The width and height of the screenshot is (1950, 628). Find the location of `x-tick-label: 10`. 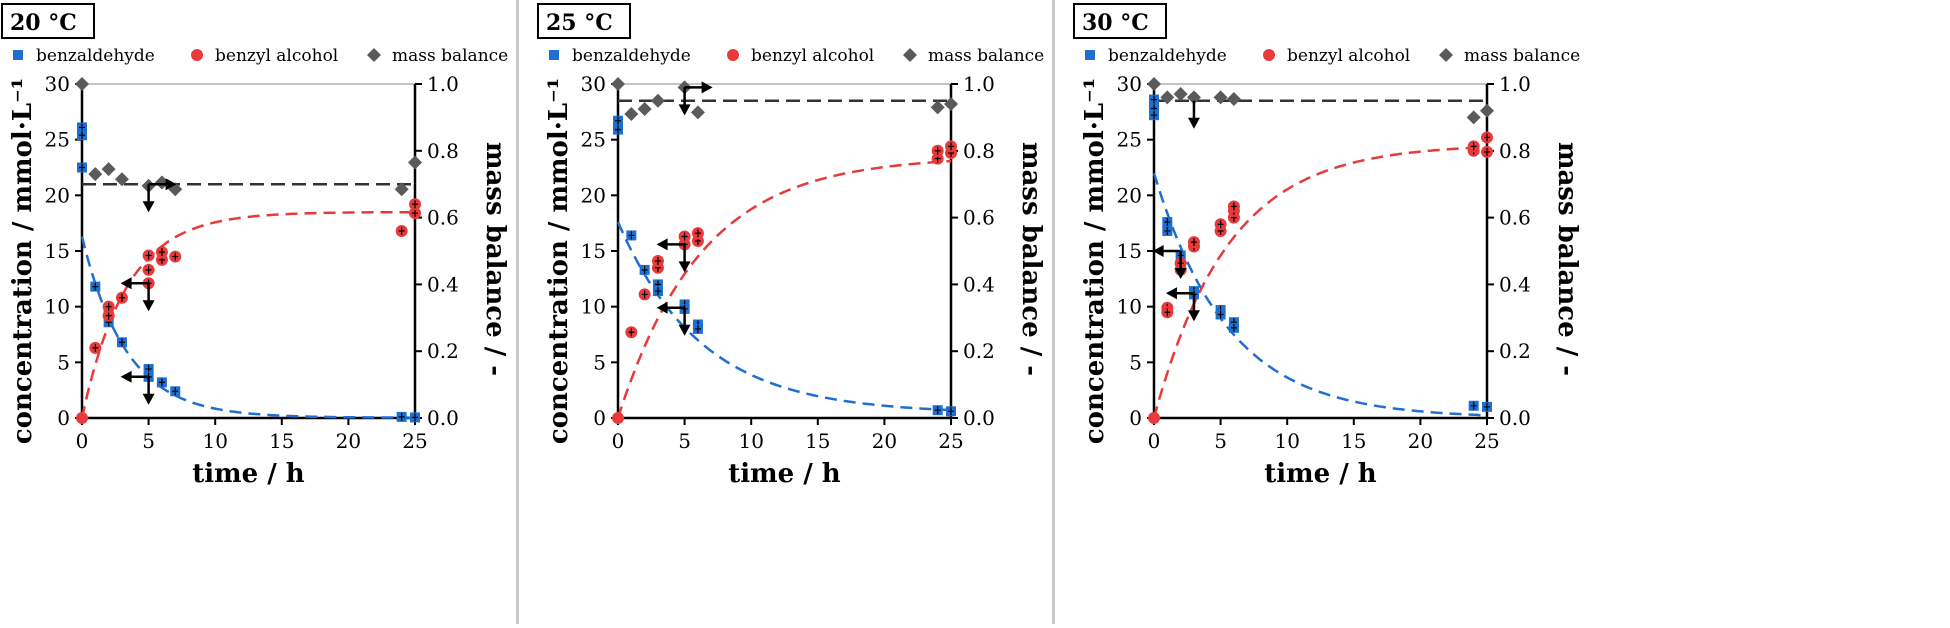

x-tick-label: 10 is located at coordinates (214, 441).